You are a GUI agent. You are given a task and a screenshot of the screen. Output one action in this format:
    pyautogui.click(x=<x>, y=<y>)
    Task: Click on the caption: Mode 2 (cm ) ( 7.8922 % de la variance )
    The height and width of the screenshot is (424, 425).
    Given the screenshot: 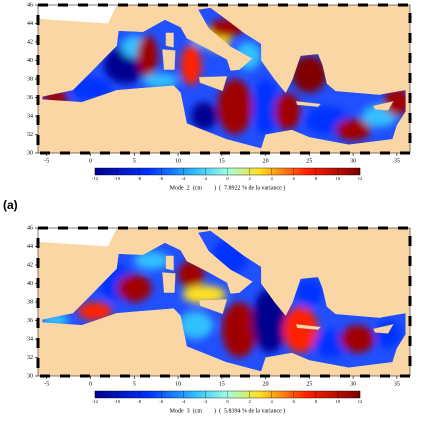 What is the action you would take?
    pyautogui.click(x=228, y=187)
    